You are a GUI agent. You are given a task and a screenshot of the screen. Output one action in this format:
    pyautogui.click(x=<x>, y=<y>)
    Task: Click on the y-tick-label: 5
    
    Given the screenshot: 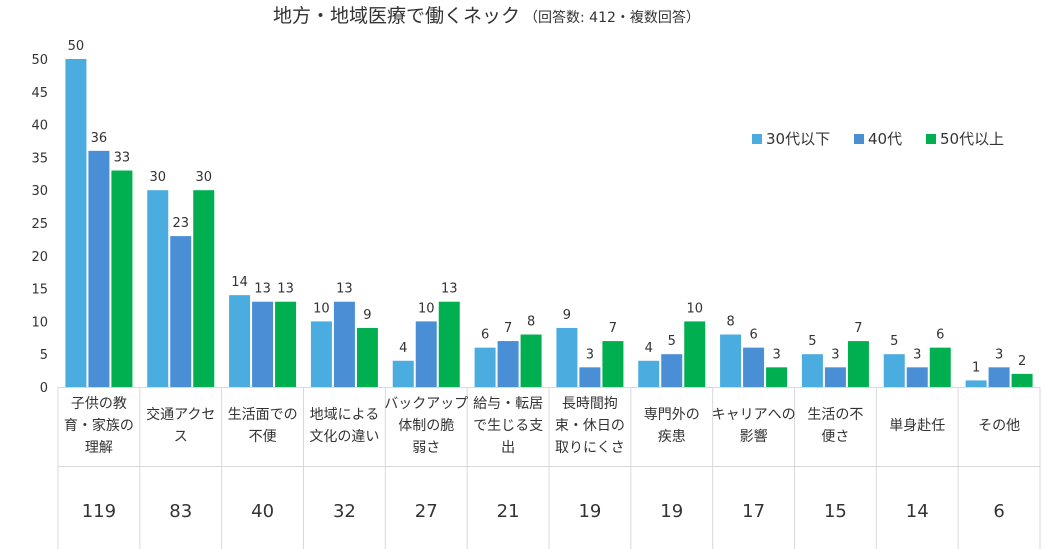 What is the action you would take?
    pyautogui.click(x=44, y=355)
    